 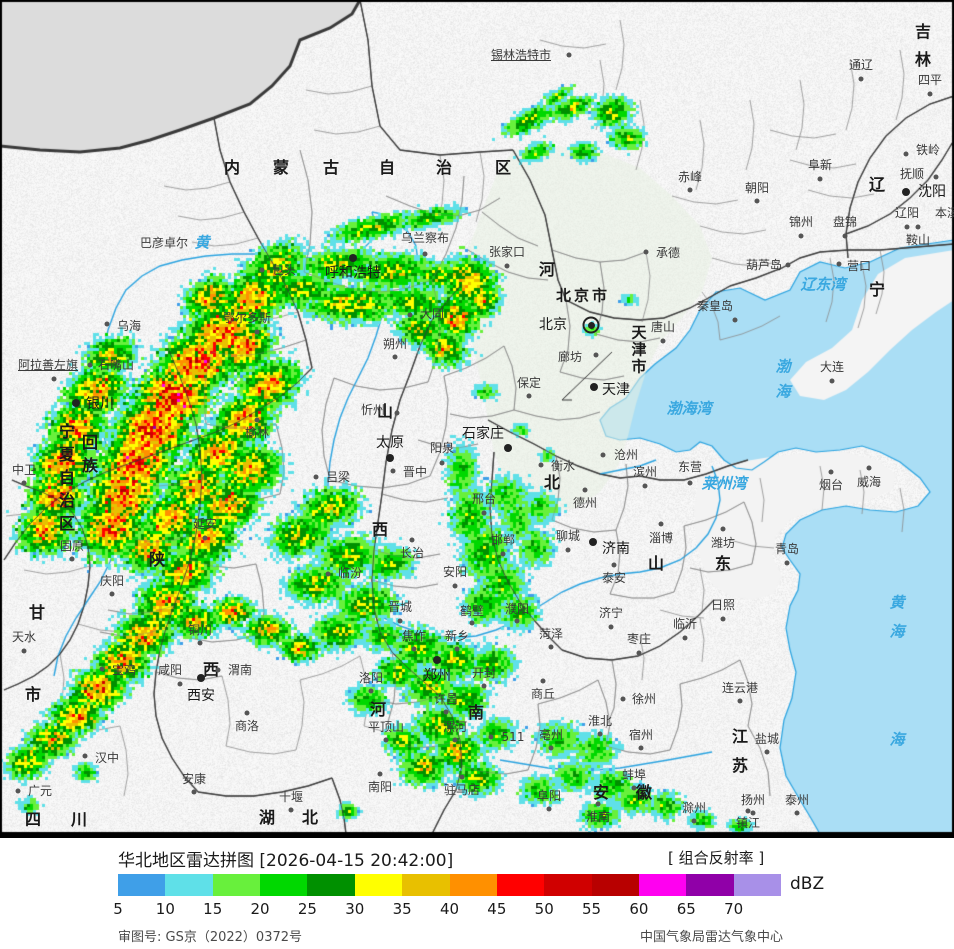 I want to click on city-marker-qingdao, so click(x=787, y=563).